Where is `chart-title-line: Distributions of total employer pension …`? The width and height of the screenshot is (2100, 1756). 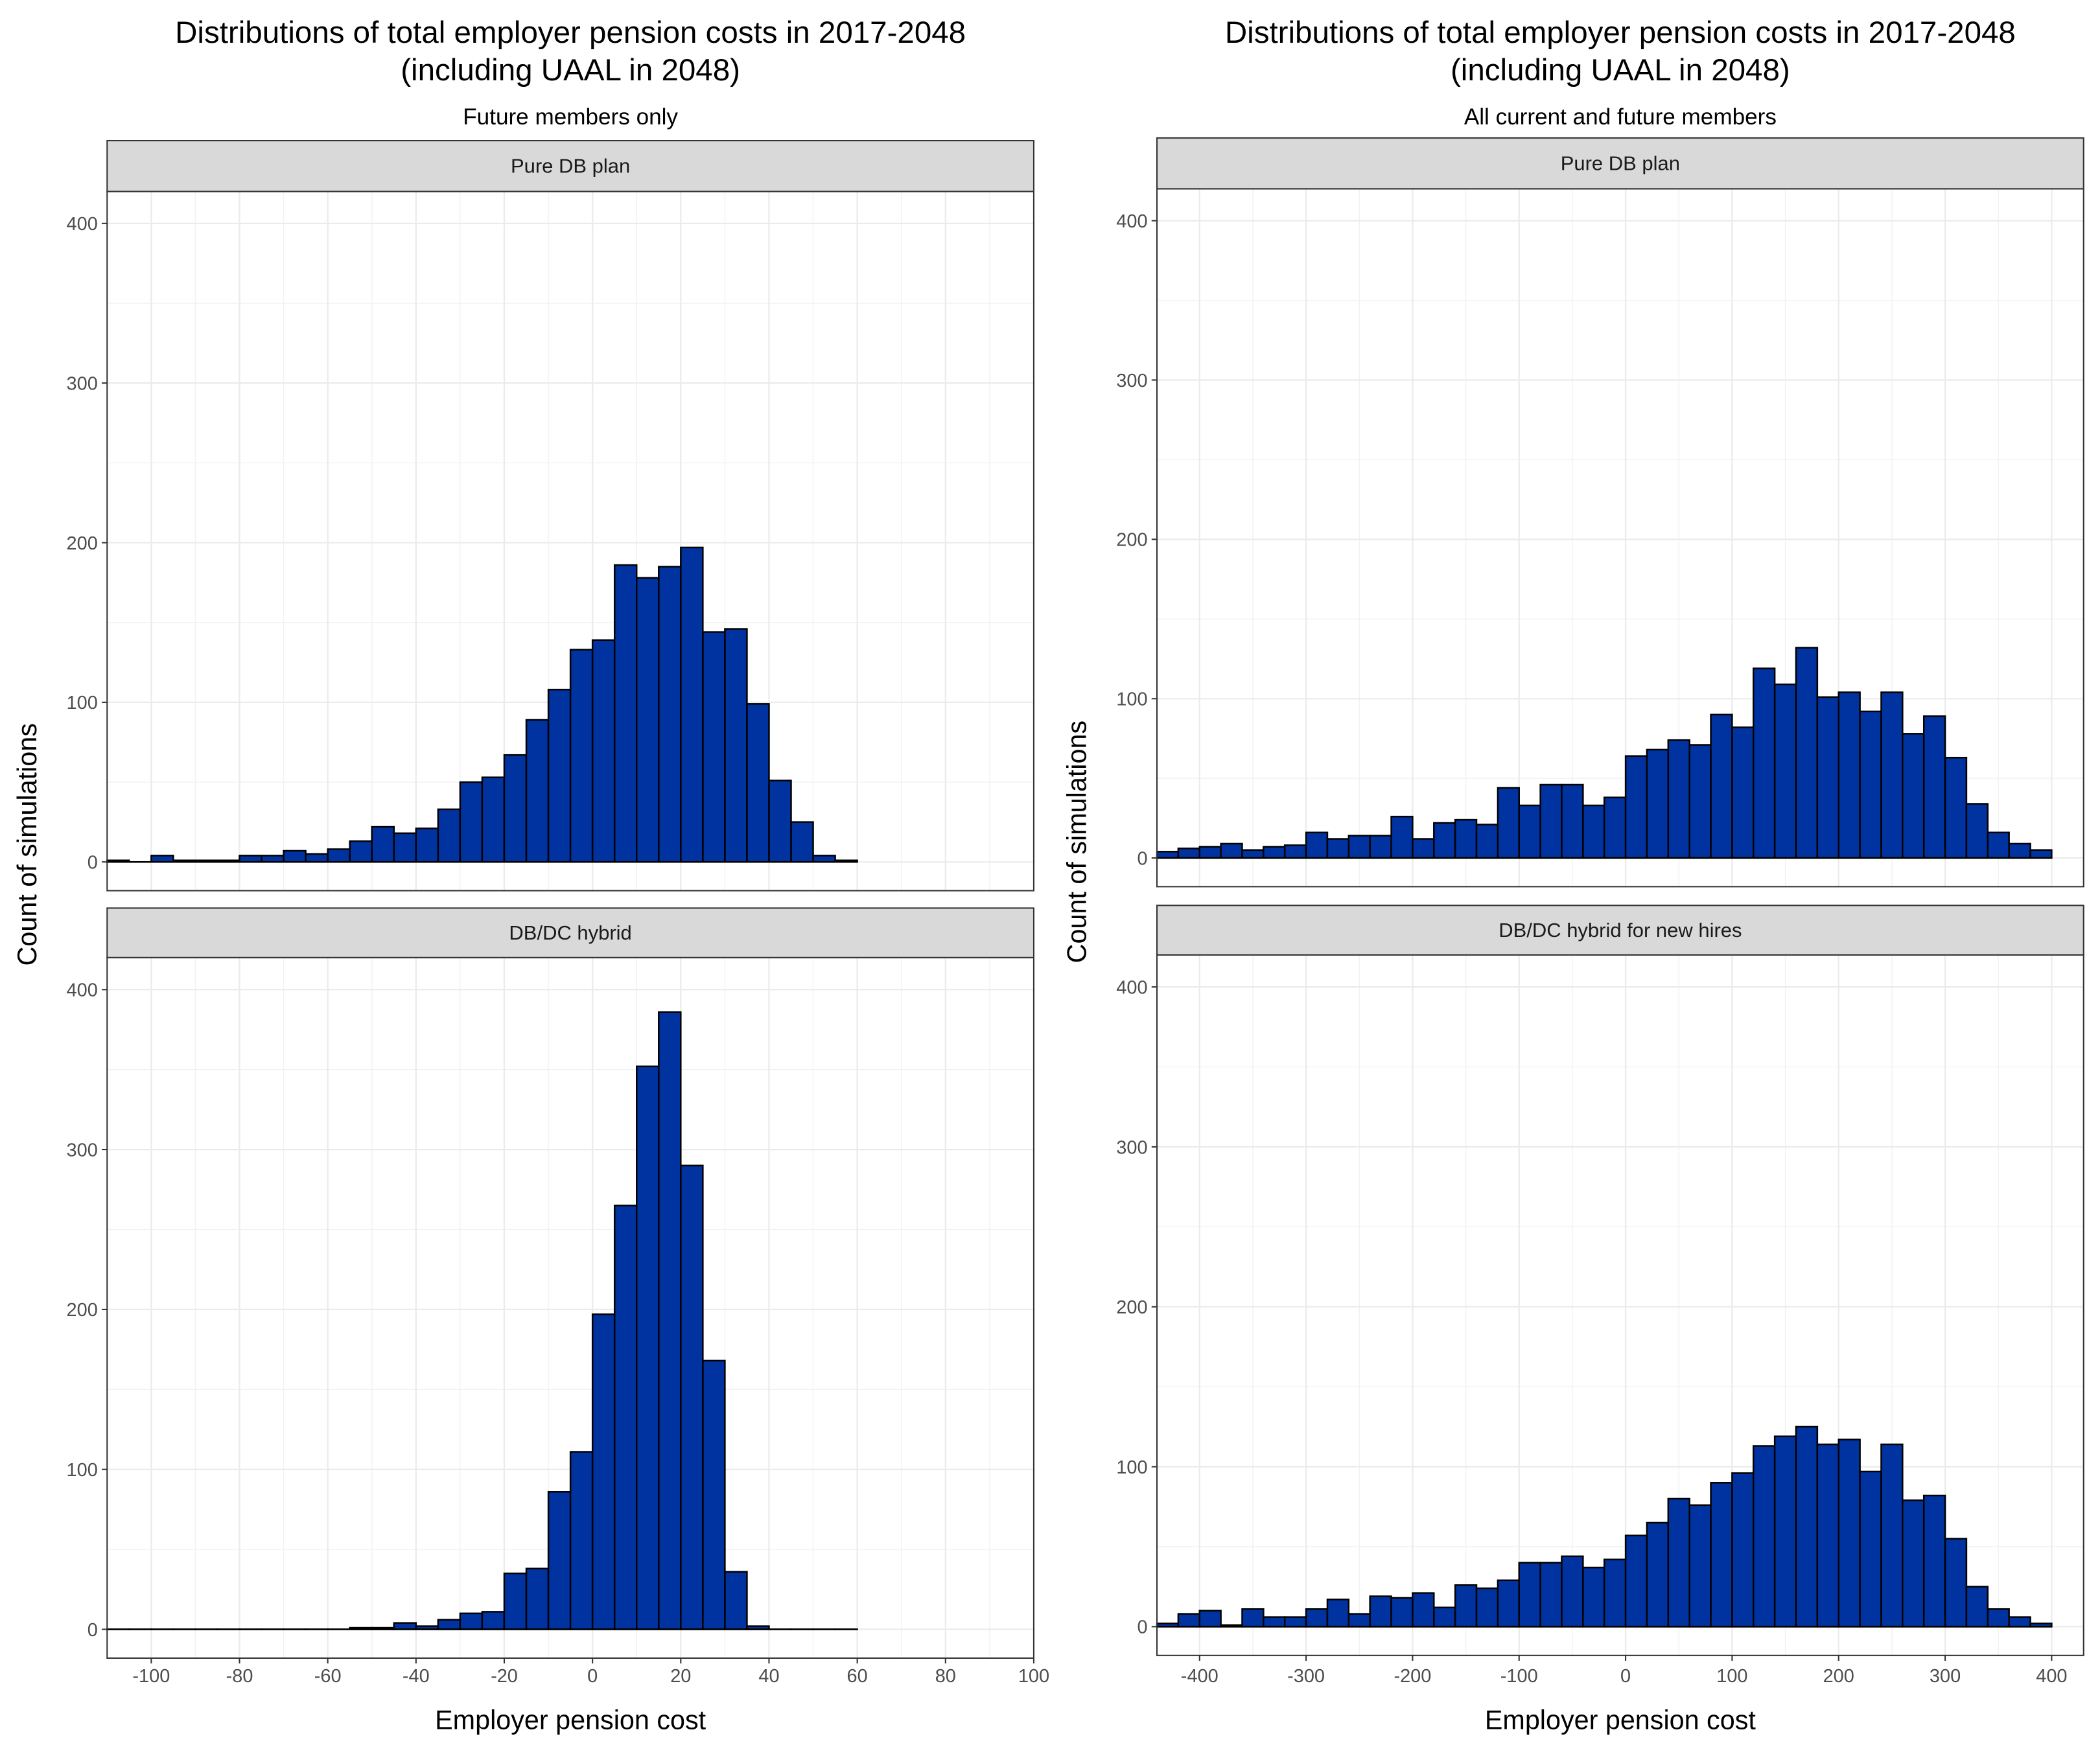
chart-title-line: Distributions of total employer pension … is located at coordinates (570, 33).